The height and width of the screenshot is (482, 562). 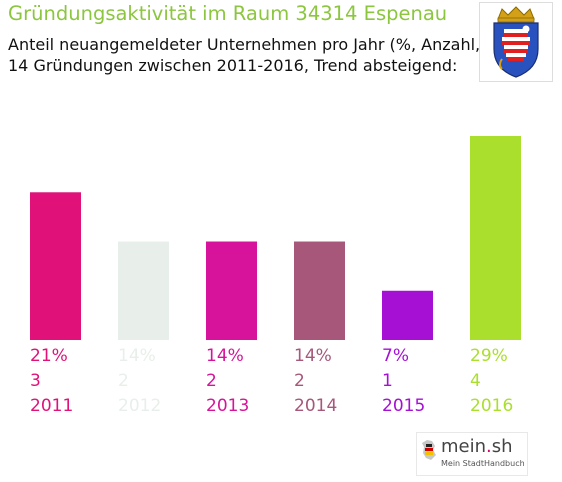 I want to click on bar-2015, so click(x=407, y=315).